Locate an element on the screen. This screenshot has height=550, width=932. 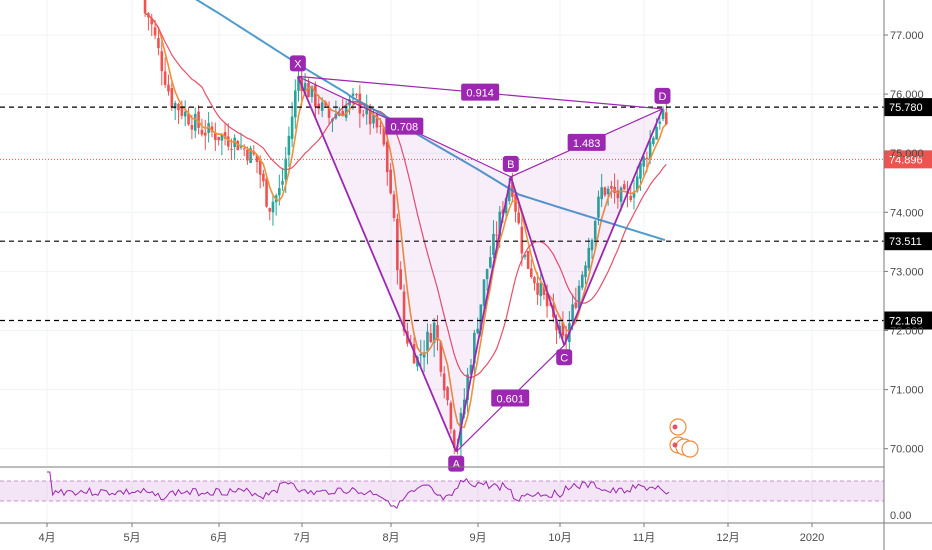
point-label: B is located at coordinates (510, 165).